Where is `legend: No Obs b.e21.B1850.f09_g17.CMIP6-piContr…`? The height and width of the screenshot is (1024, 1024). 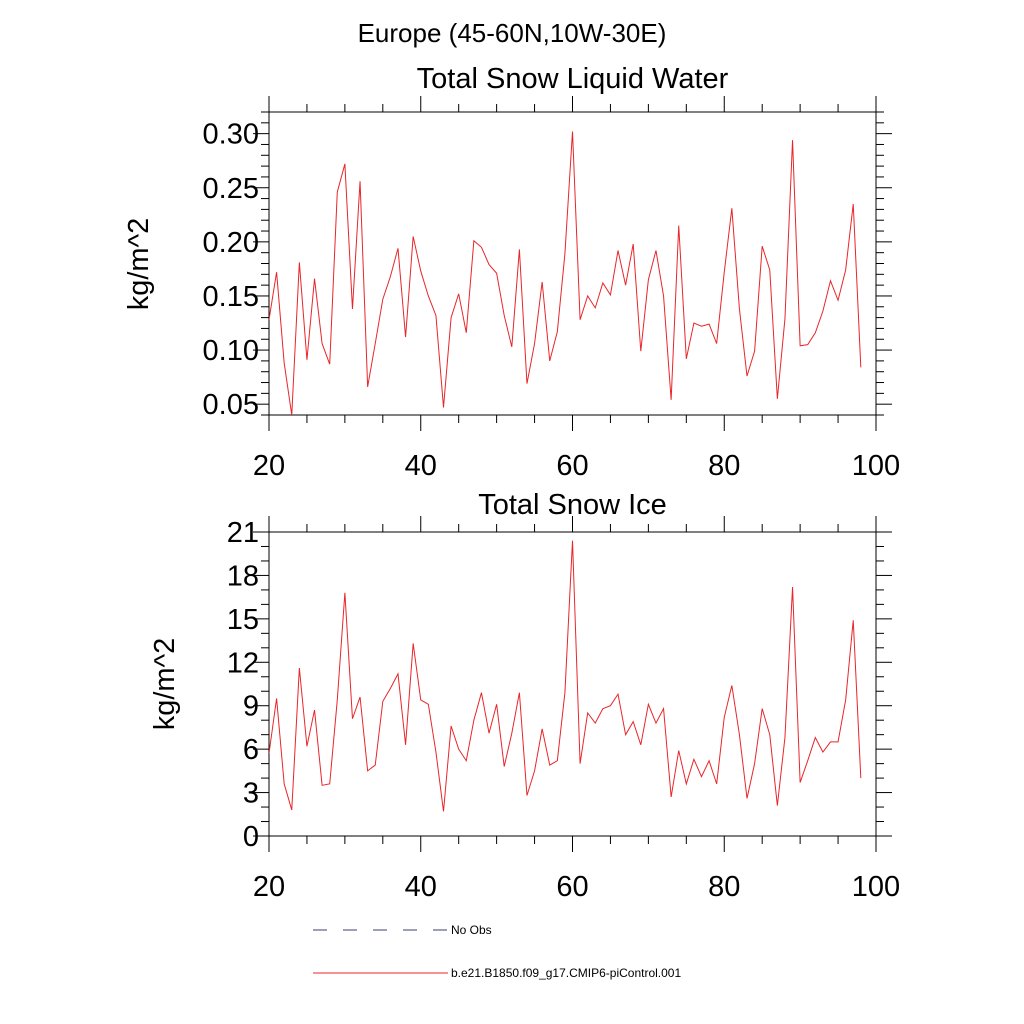 legend: No Obs b.e21.B1850.f09_g17.CMIP6-piContr… is located at coordinates (497, 951).